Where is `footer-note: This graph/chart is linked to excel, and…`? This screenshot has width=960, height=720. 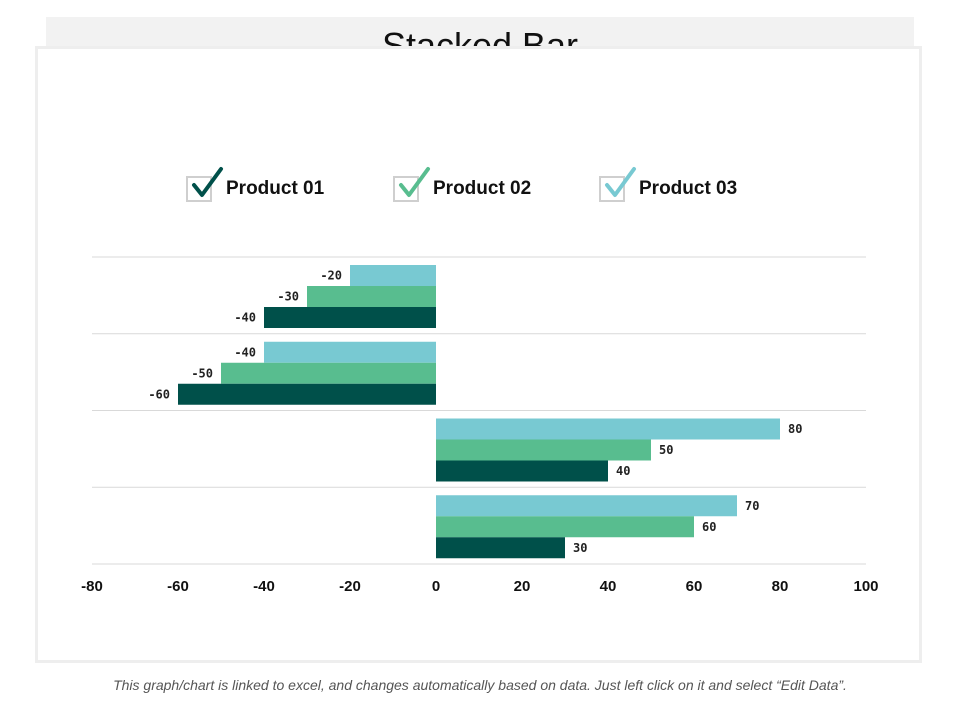 footer-note: This graph/chart is linked to excel, and… is located at coordinates (480, 685).